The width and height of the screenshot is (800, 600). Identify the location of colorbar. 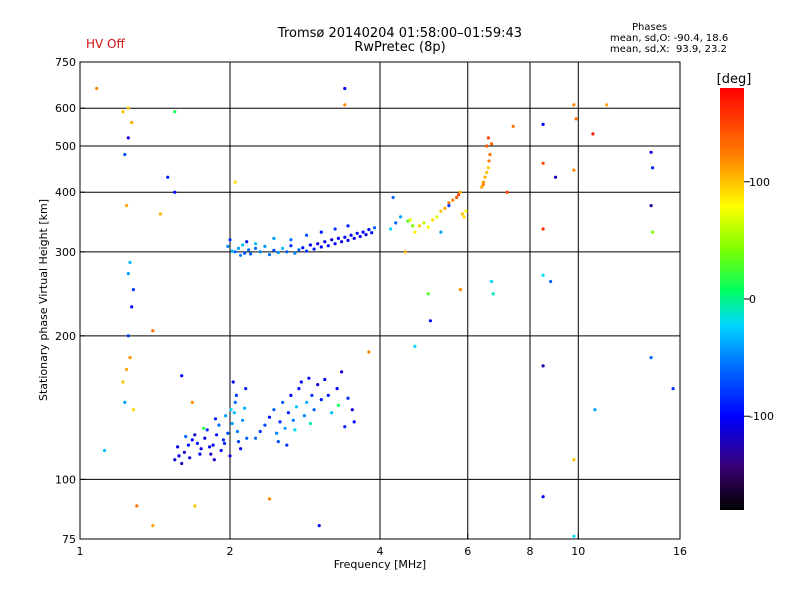
(732, 299).